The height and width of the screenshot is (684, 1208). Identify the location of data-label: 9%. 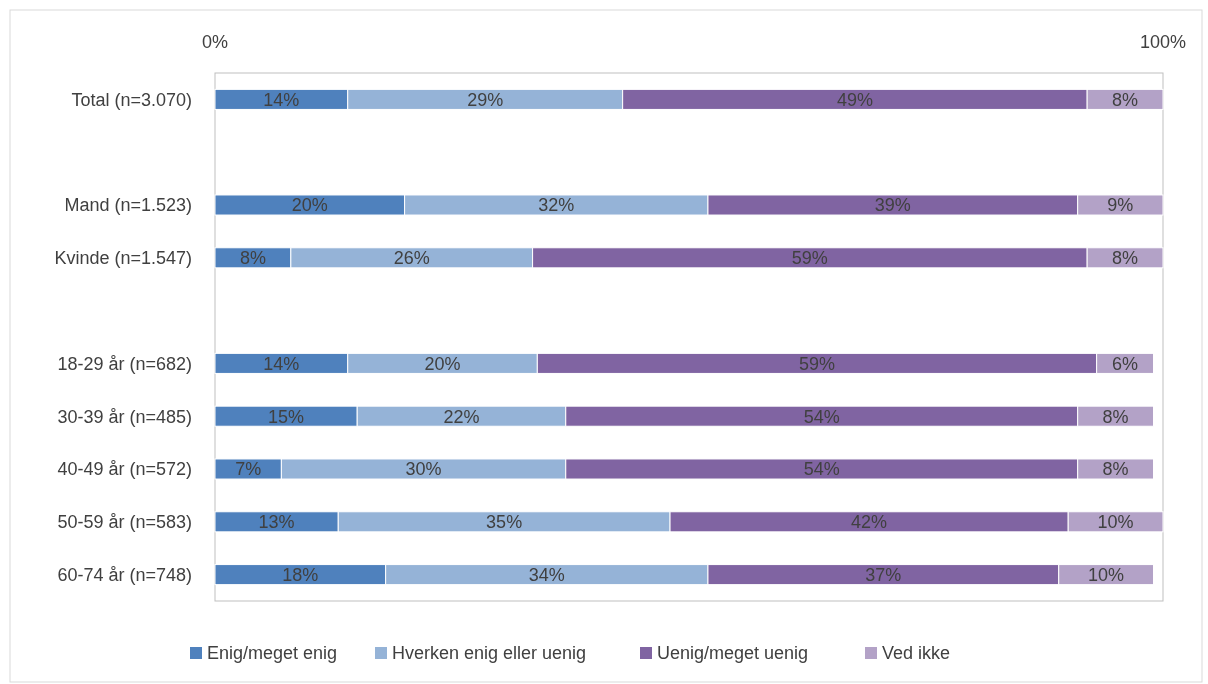
(1120, 205).